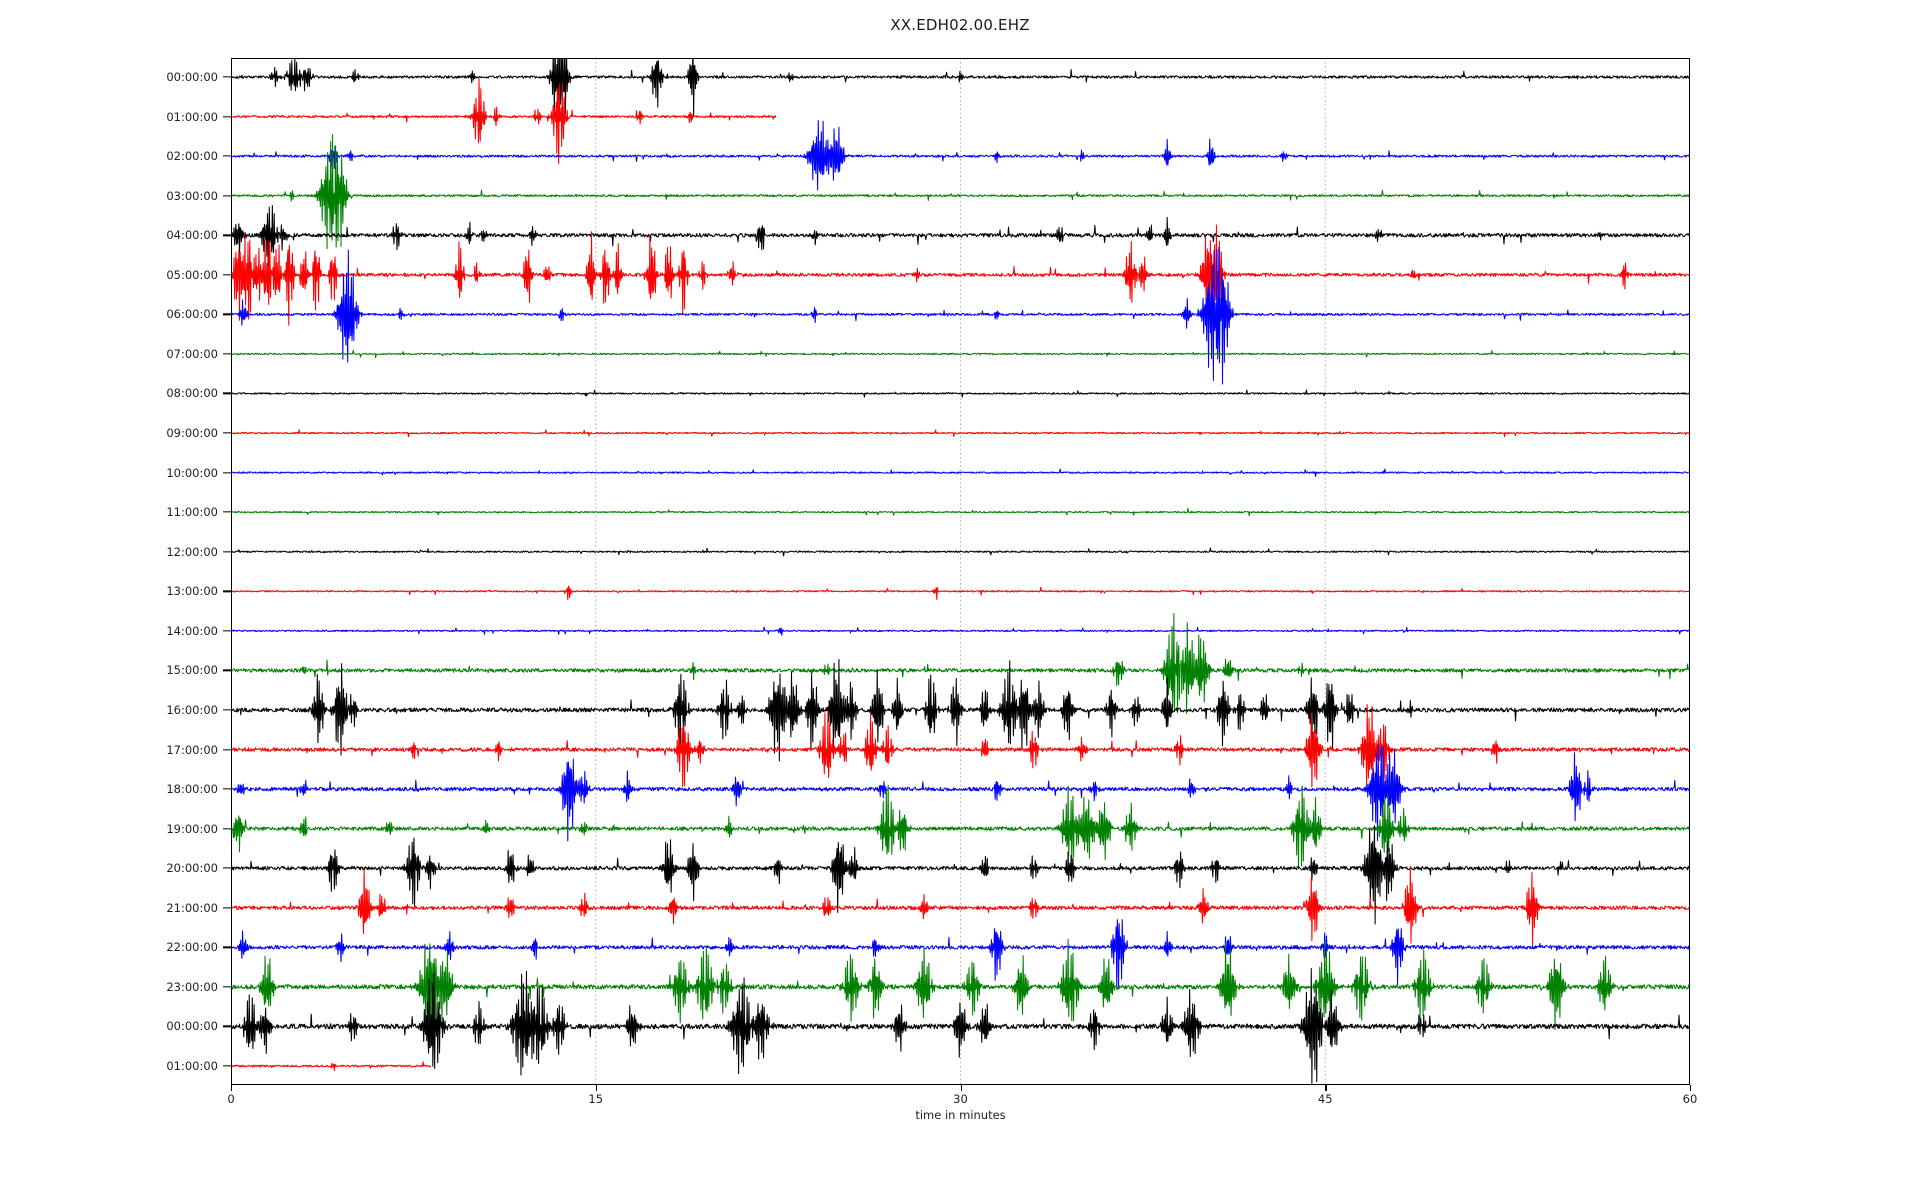  I want to click on page-title: XX.EDH02.00.EHZ, so click(960, 25).